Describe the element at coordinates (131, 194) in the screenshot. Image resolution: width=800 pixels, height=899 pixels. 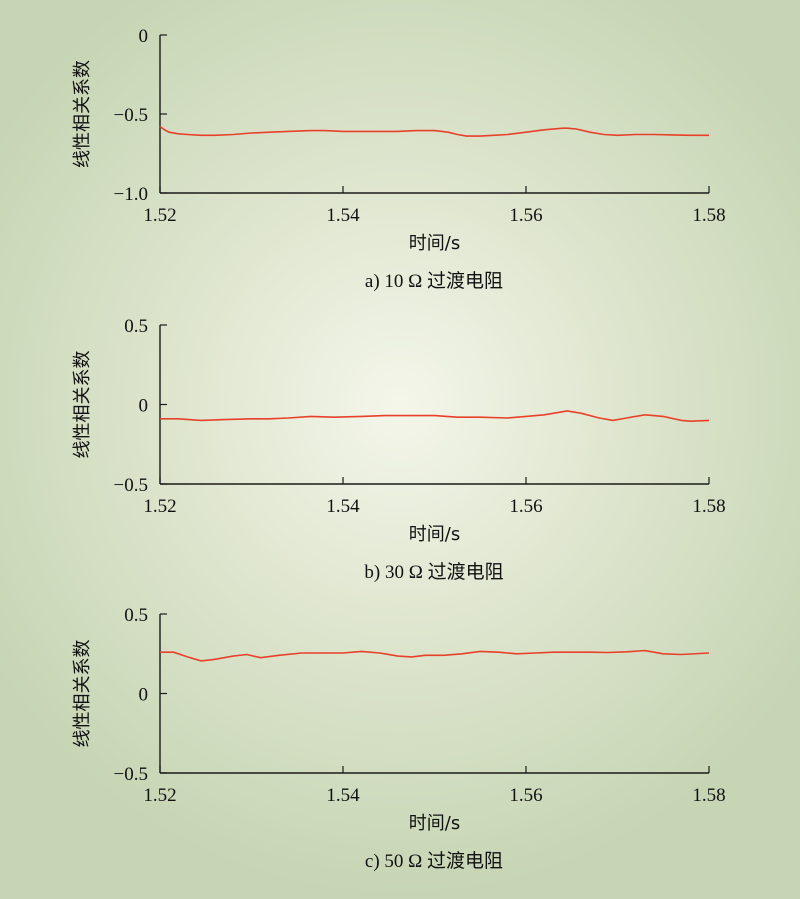
I see `y-tick-label: −1.0` at that location.